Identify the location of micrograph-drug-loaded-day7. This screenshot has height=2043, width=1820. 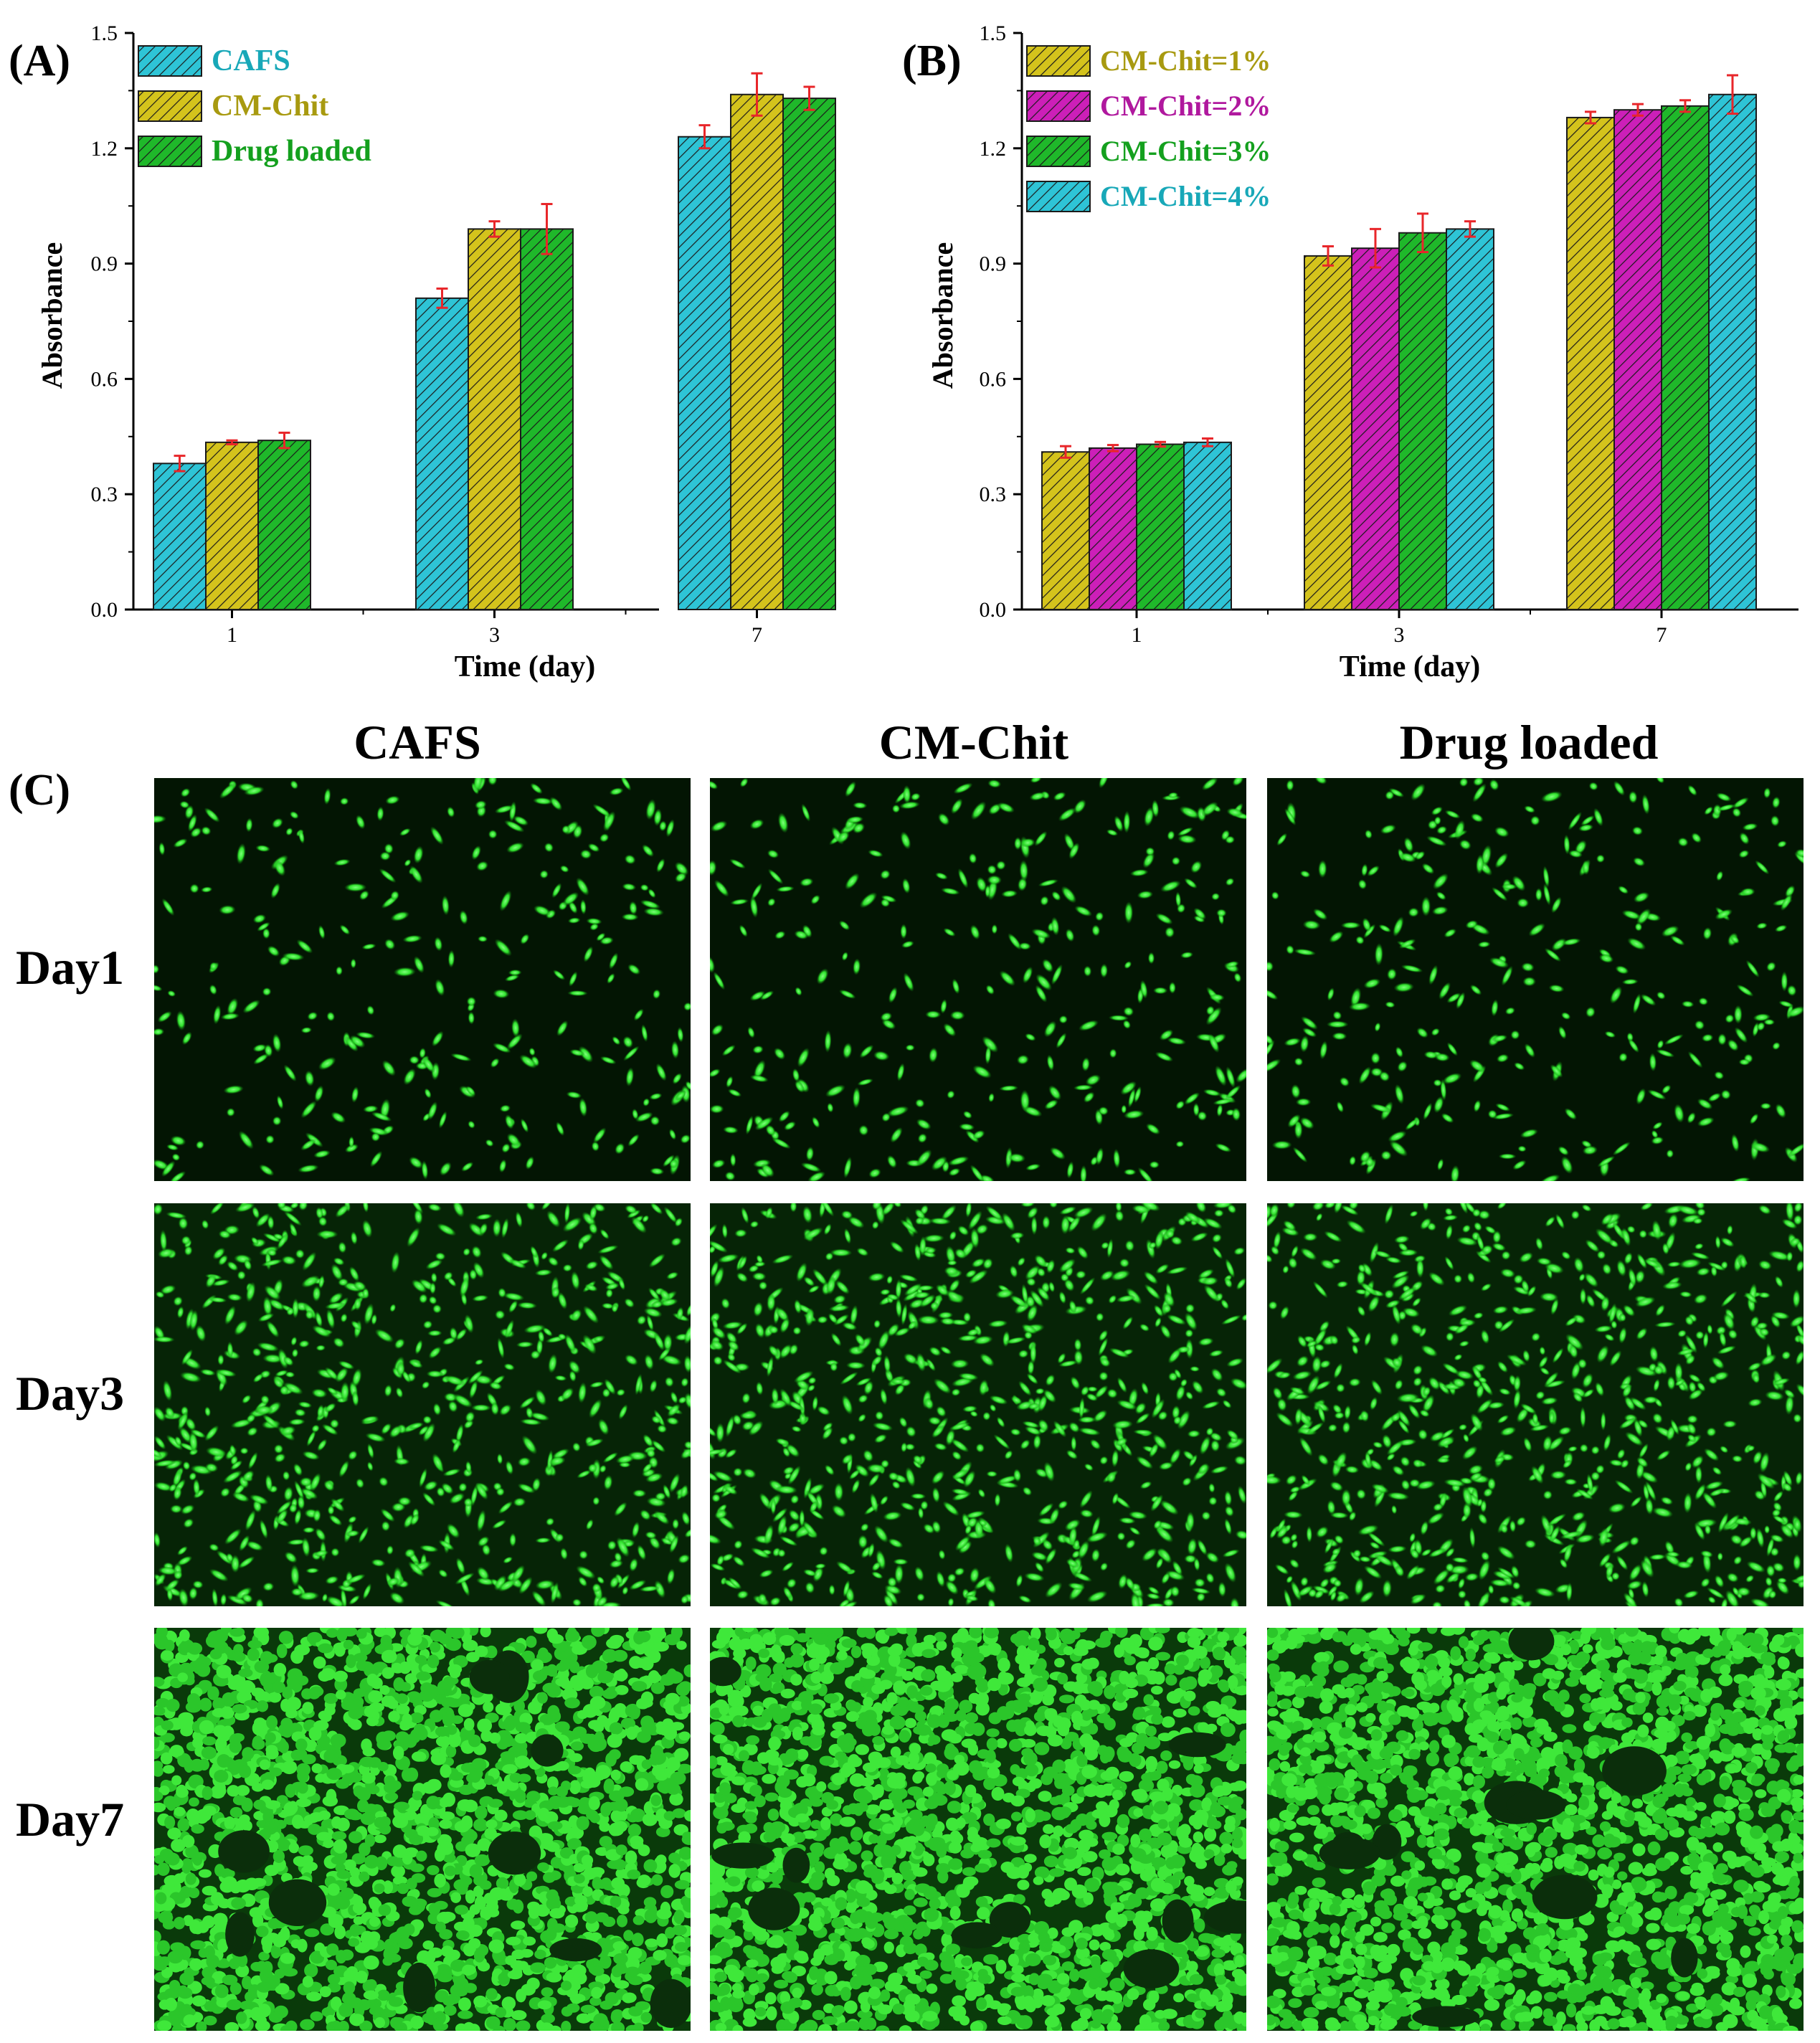
(1536, 1829).